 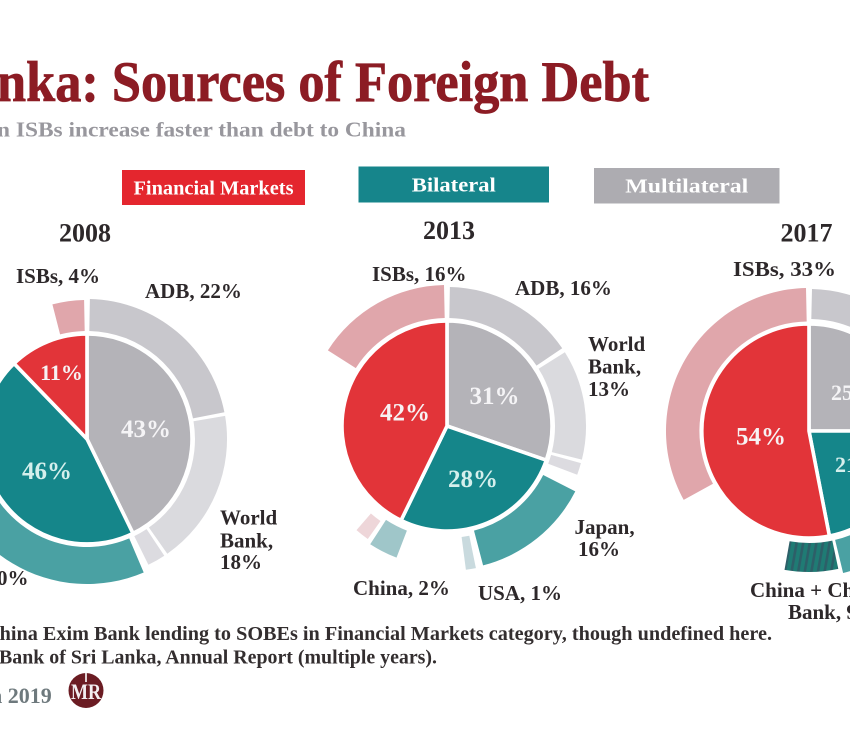 I want to click on svg-text: 31%, so click(x=495, y=396).